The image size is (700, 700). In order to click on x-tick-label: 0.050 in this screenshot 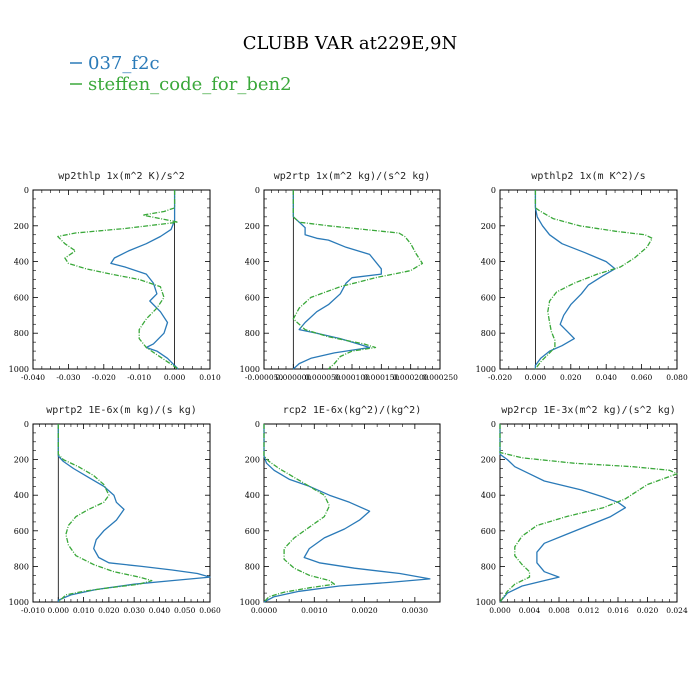, I will do `click(185, 610)`.